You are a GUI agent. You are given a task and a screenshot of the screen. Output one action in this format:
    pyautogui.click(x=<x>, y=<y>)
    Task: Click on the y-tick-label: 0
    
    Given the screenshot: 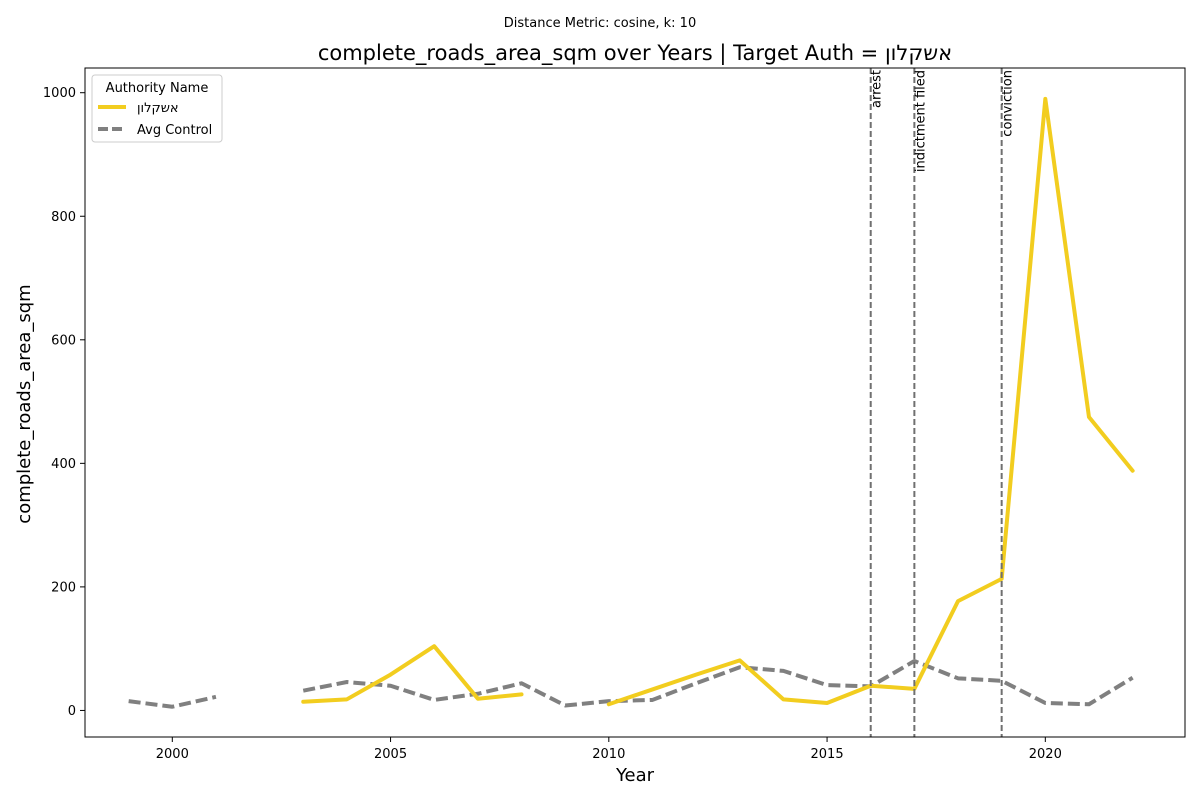 What is the action you would take?
    pyautogui.click(x=72, y=711)
    